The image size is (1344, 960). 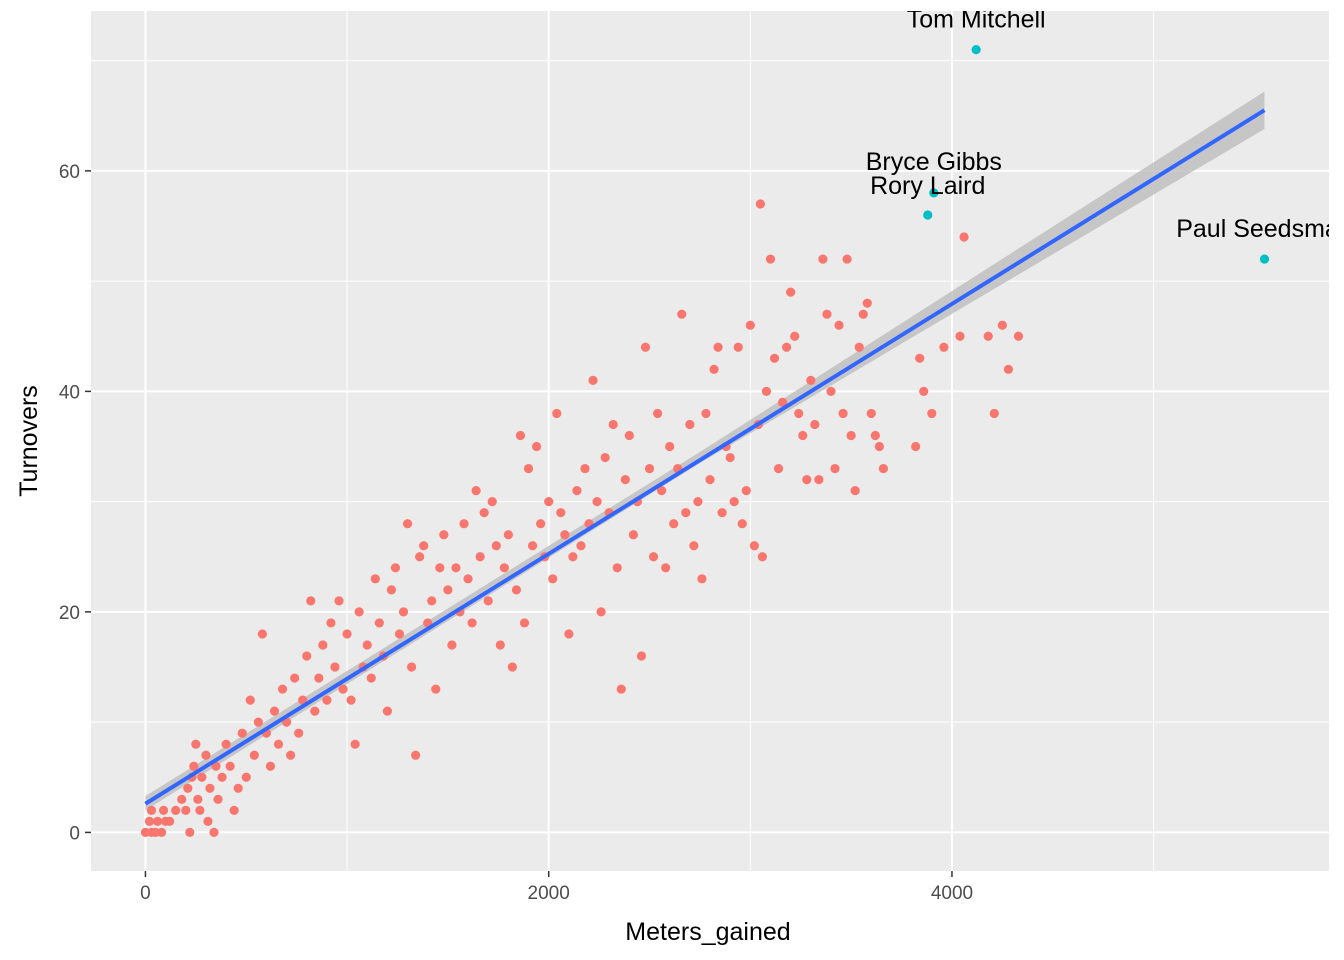 I want to click on x-tick-label: 0, so click(x=145, y=893).